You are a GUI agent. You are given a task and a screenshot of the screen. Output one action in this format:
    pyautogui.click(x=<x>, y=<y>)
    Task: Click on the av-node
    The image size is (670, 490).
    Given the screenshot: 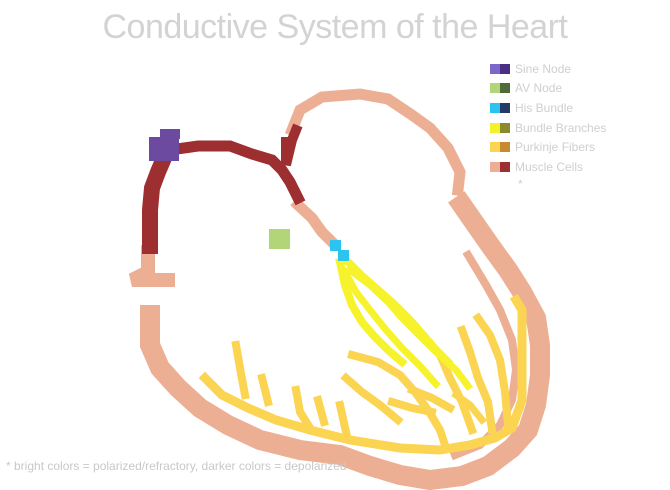 What is the action you would take?
    pyautogui.click(x=279, y=239)
    